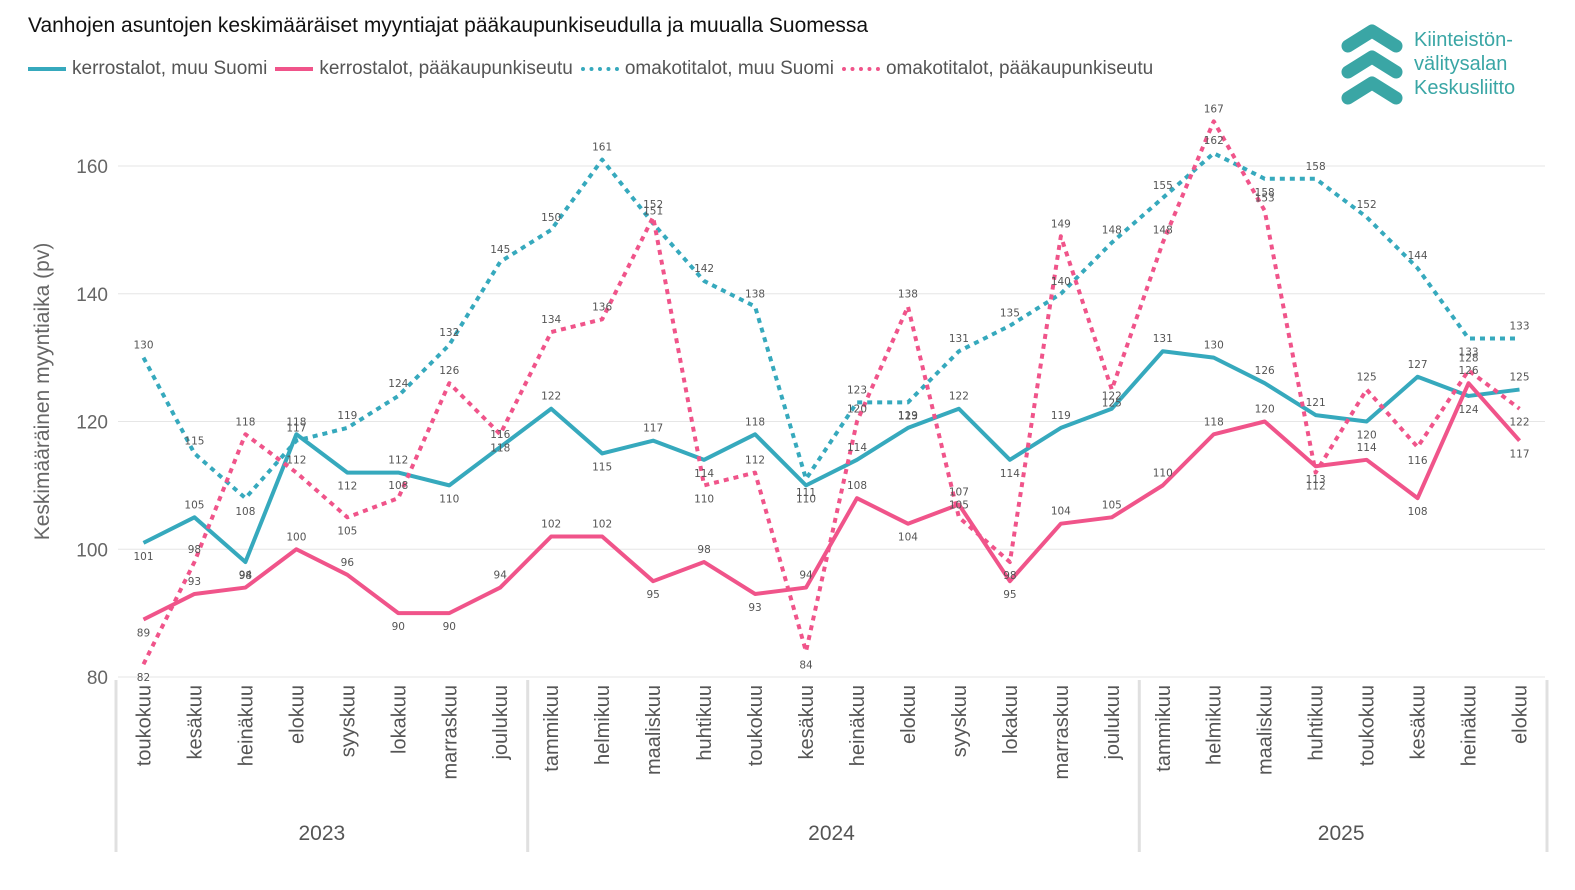 This screenshot has width=1575, height=890. I want to click on data-label: 123, so click(857, 390).